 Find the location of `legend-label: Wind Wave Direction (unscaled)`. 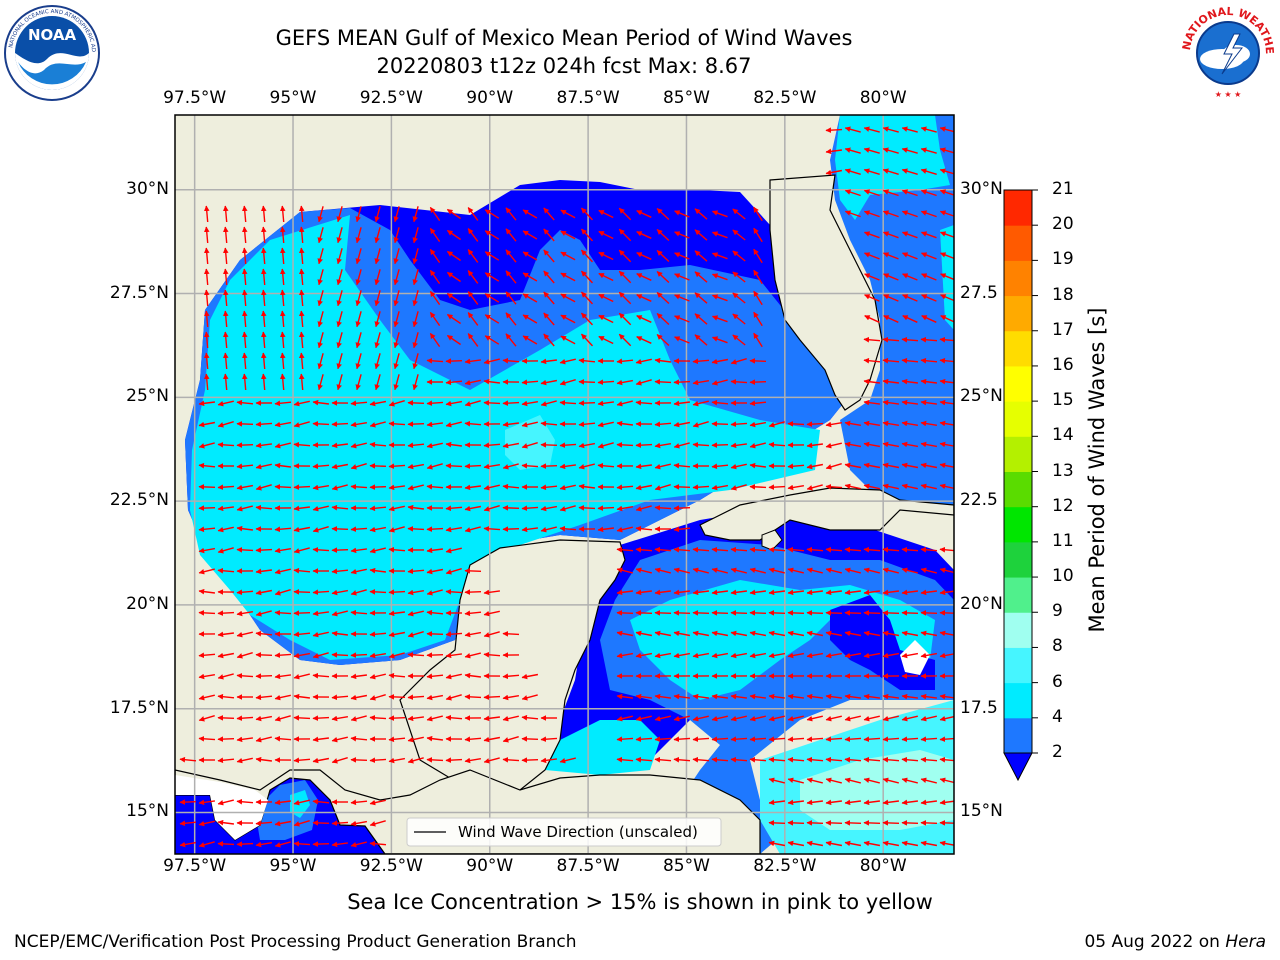

legend-label: Wind Wave Direction (unscaled) is located at coordinates (578, 832).